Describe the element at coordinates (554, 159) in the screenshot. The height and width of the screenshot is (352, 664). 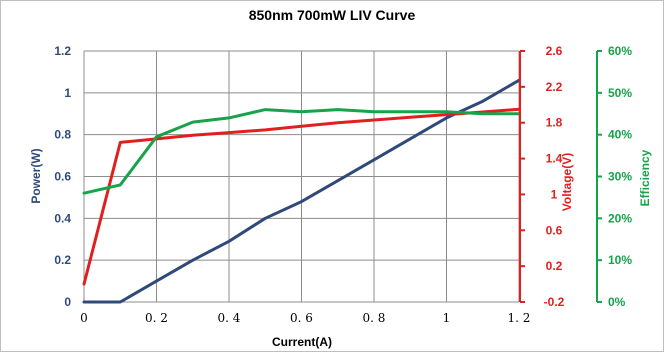
I see `voltage-tick-label-4: 1.4` at that location.